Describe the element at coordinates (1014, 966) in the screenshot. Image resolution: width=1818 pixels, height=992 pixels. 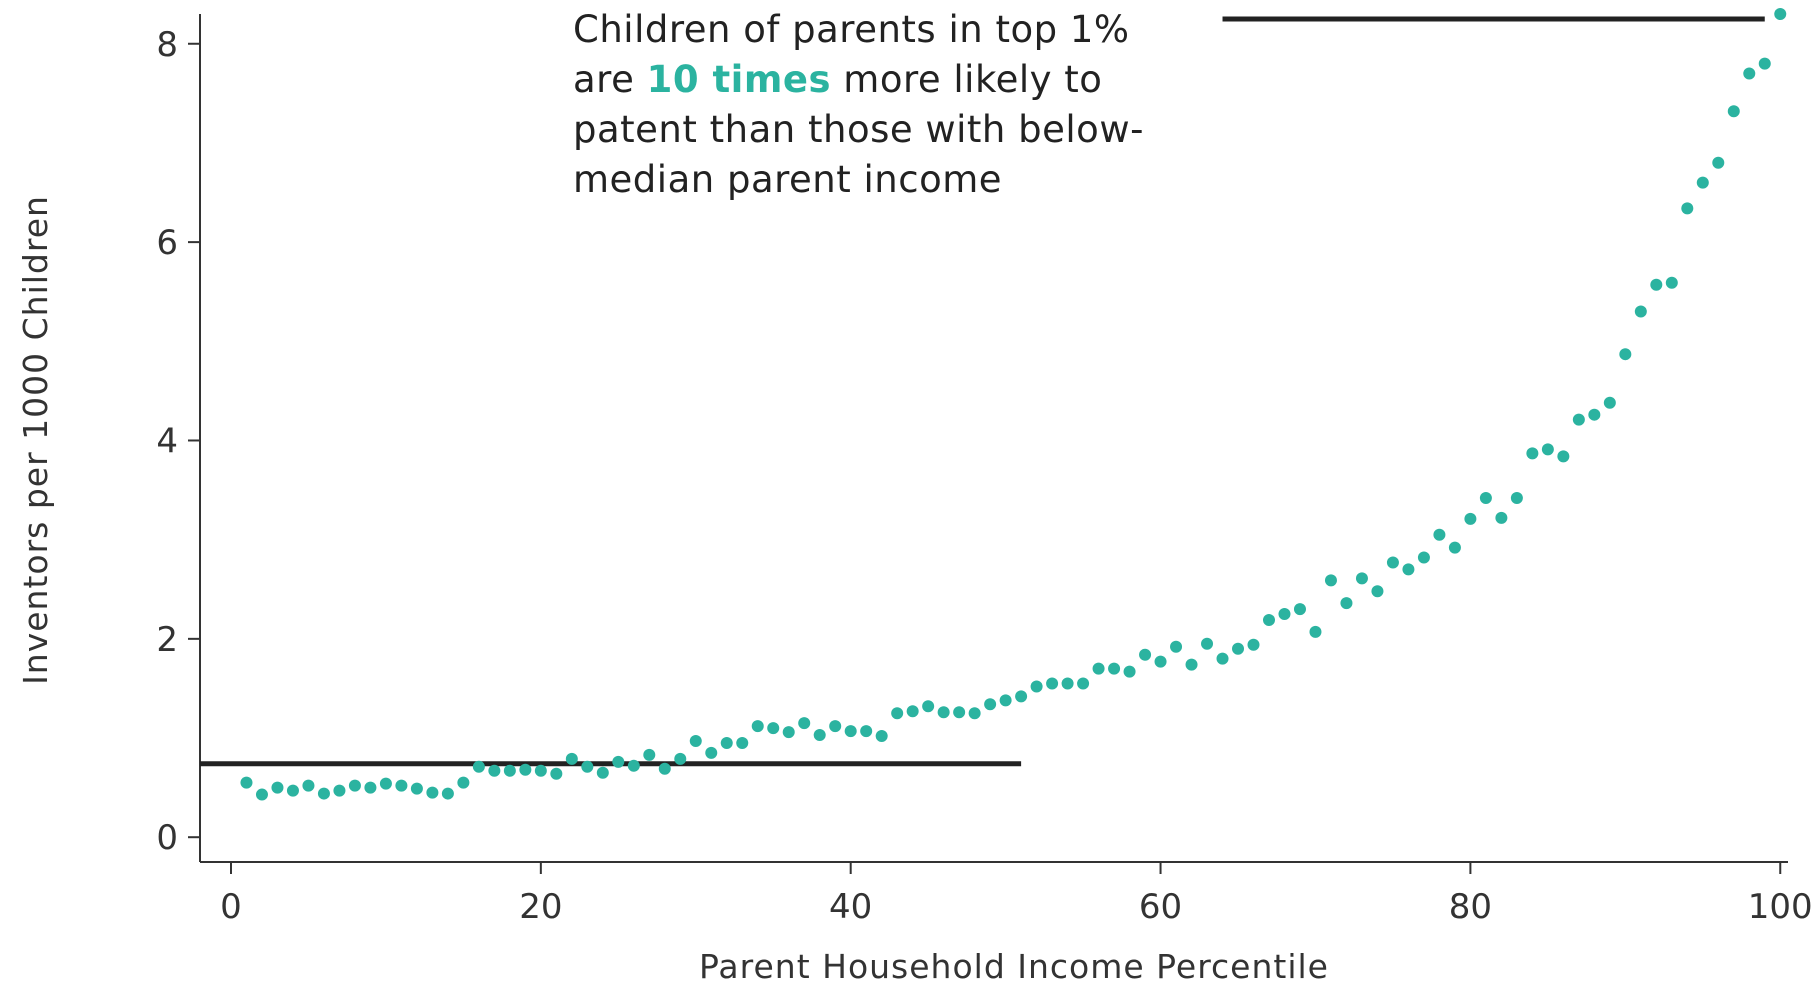
I see `x-axis-title: Parent Household Income Percentile` at that location.